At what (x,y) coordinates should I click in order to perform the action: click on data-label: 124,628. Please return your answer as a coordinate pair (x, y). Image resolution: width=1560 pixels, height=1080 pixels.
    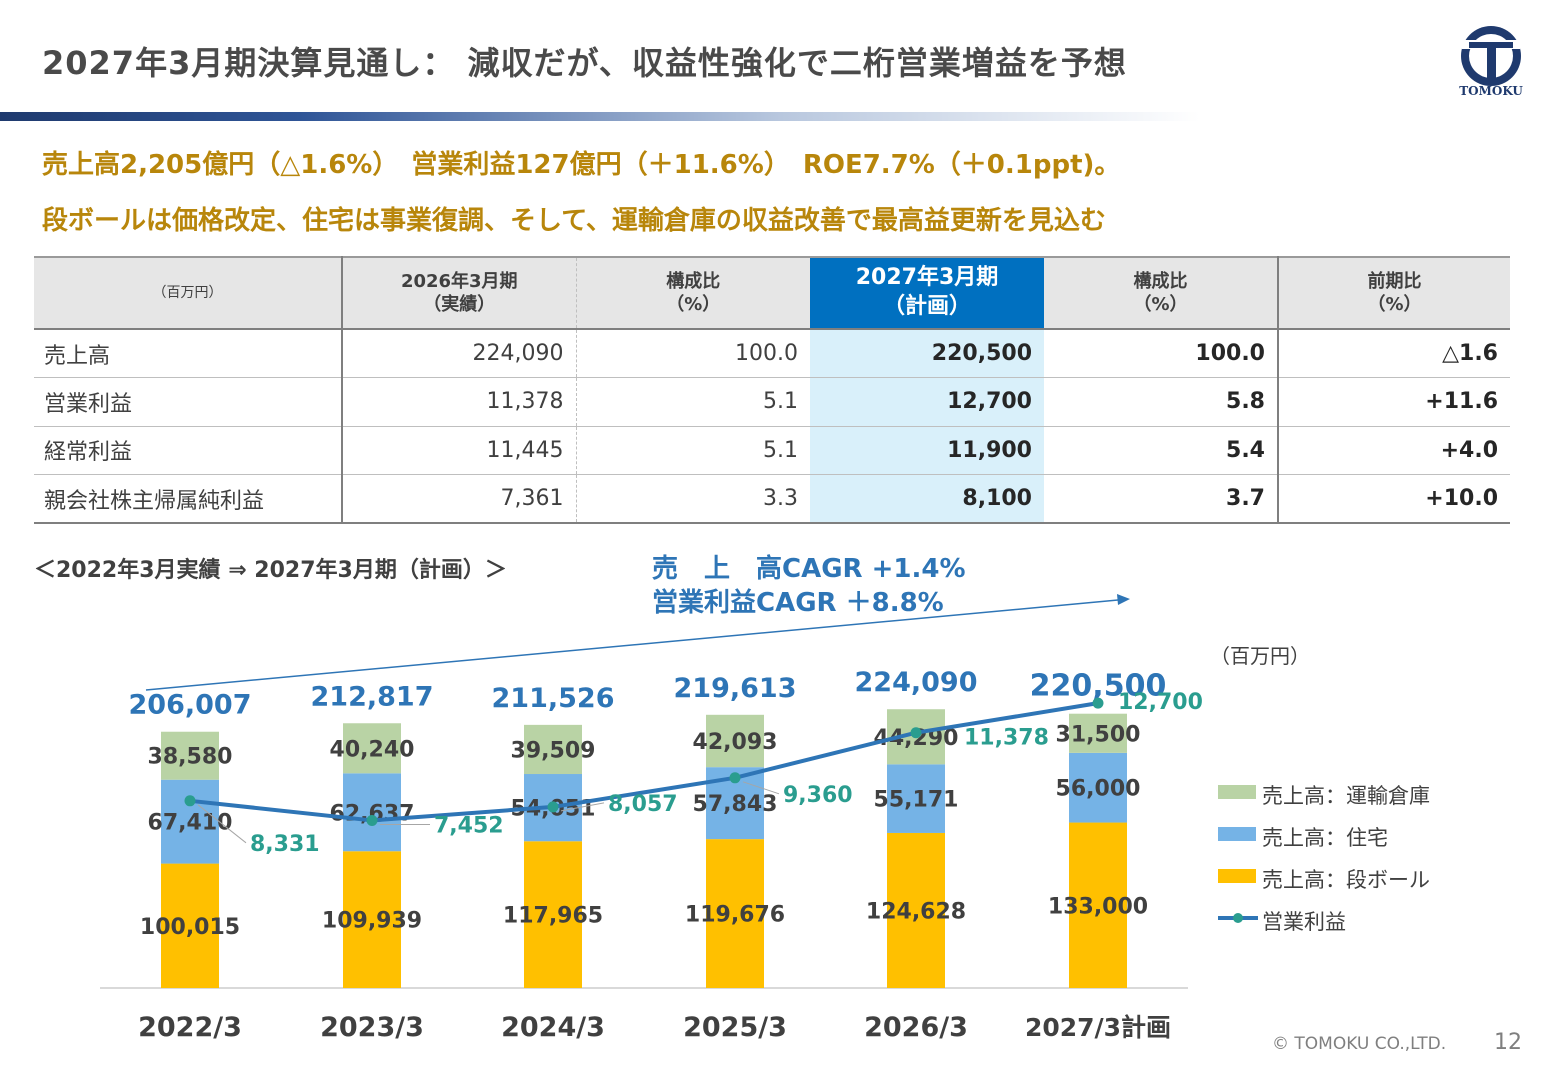
    Looking at the image, I should click on (916, 911).